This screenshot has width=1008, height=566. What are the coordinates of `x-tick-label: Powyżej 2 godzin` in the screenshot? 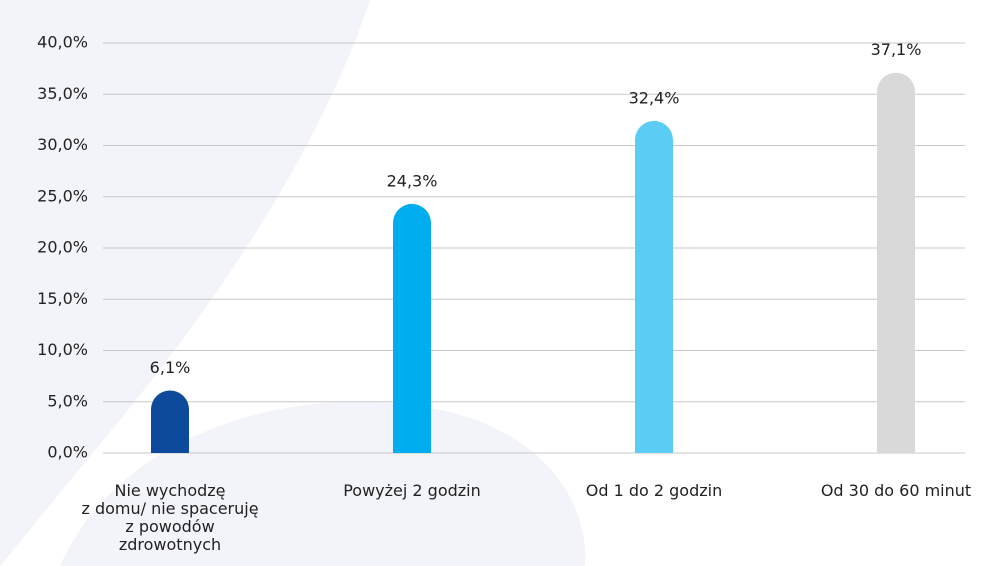 It's located at (412, 490).